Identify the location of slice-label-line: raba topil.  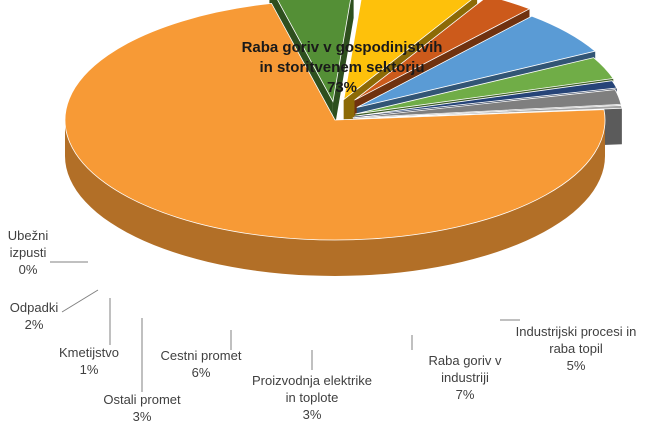
(576, 348).